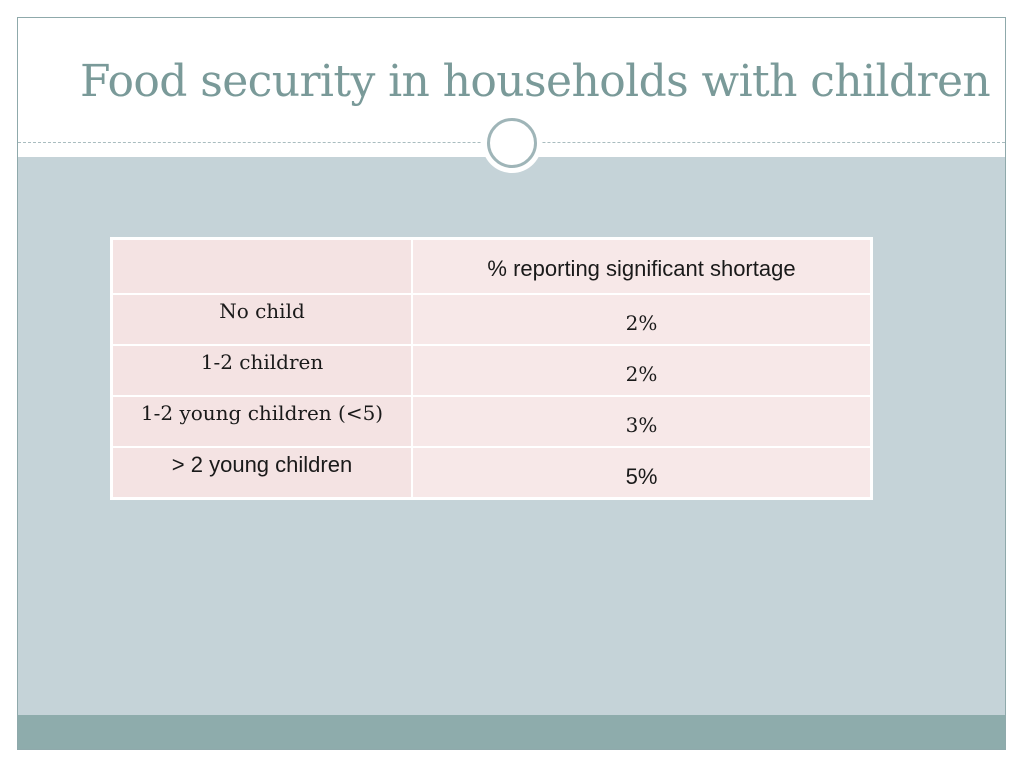 The height and width of the screenshot is (768, 1024). Describe the element at coordinates (262, 266) in the screenshot. I see `header-label-cell` at that location.